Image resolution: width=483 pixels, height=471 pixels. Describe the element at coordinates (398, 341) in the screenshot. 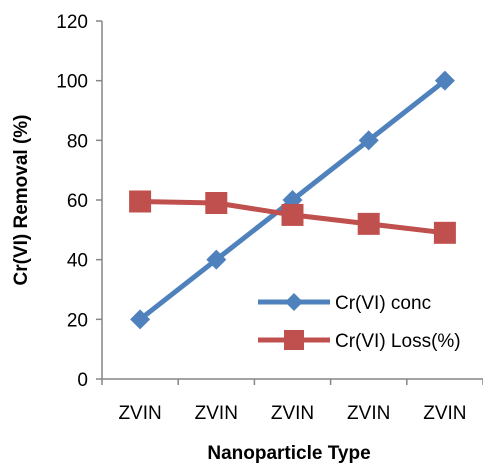

I see `legend-label-loss: Cr(VI) Loss(%)` at that location.